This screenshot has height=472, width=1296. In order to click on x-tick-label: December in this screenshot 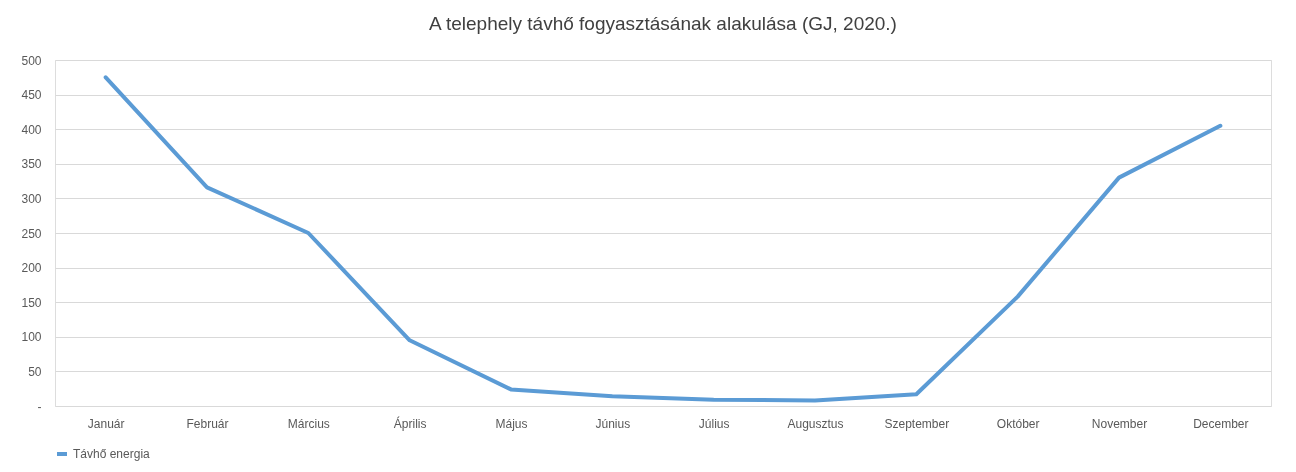, I will do `click(1221, 423)`.